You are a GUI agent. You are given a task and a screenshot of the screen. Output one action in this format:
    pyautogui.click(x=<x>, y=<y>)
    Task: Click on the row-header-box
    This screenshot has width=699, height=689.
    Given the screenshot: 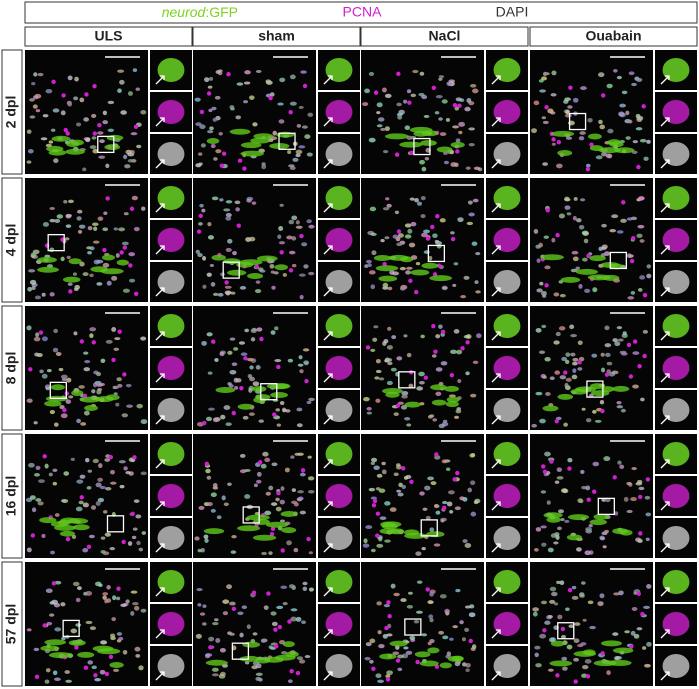 What is the action you would take?
    pyautogui.click(x=12, y=240)
    